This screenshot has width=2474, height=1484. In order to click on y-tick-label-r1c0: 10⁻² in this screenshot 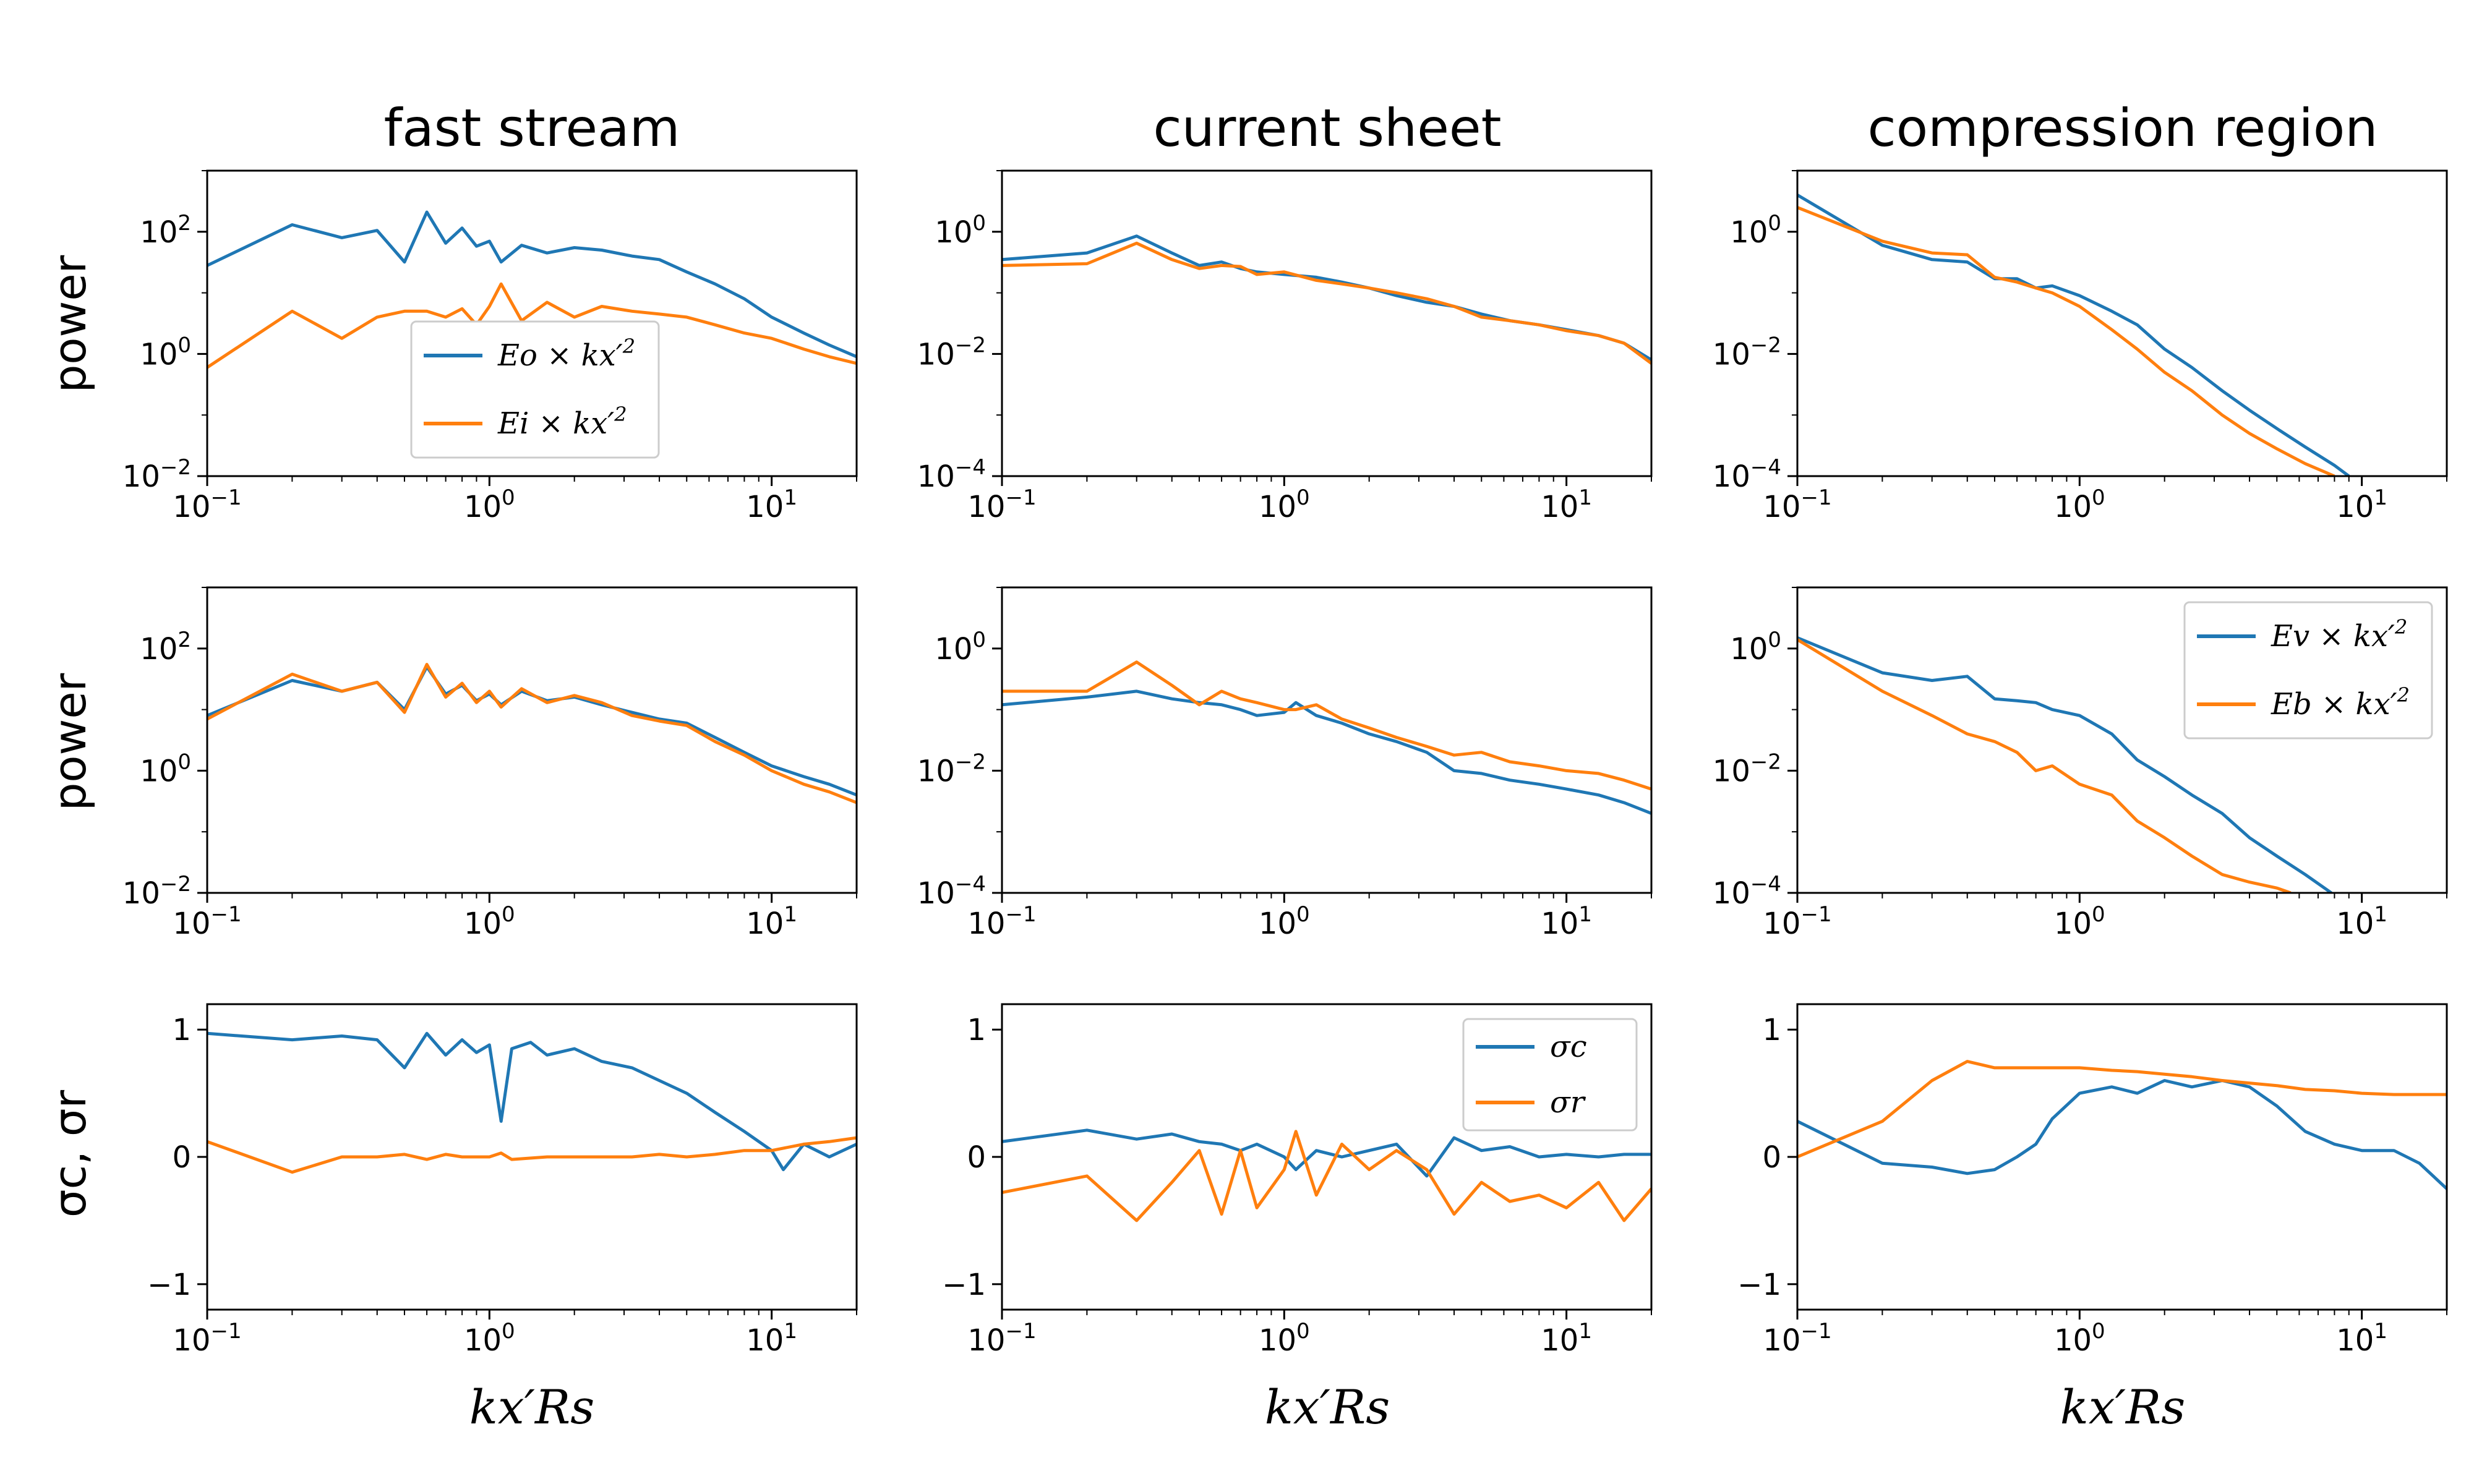, I will do `click(156, 891)`.